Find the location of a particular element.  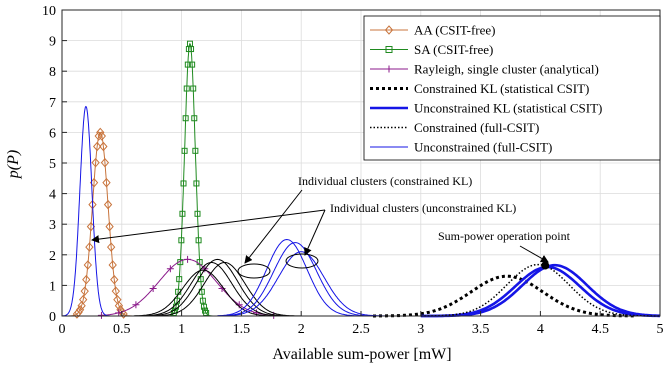

y-tick-label-8: 8 is located at coordinates (52, 72).